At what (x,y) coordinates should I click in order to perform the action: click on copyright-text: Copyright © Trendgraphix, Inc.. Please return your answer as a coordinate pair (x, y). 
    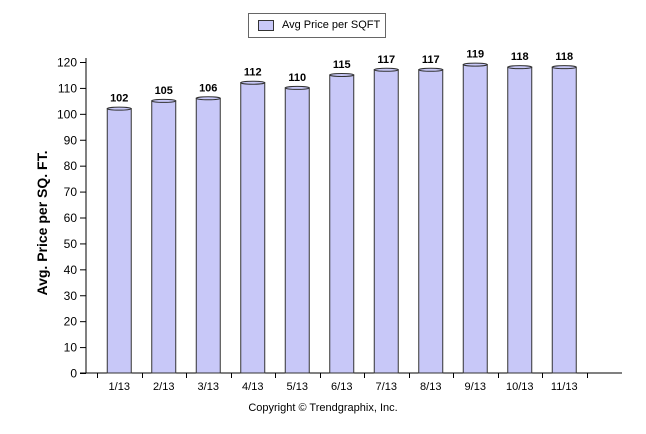
    Looking at the image, I should click on (323, 408).